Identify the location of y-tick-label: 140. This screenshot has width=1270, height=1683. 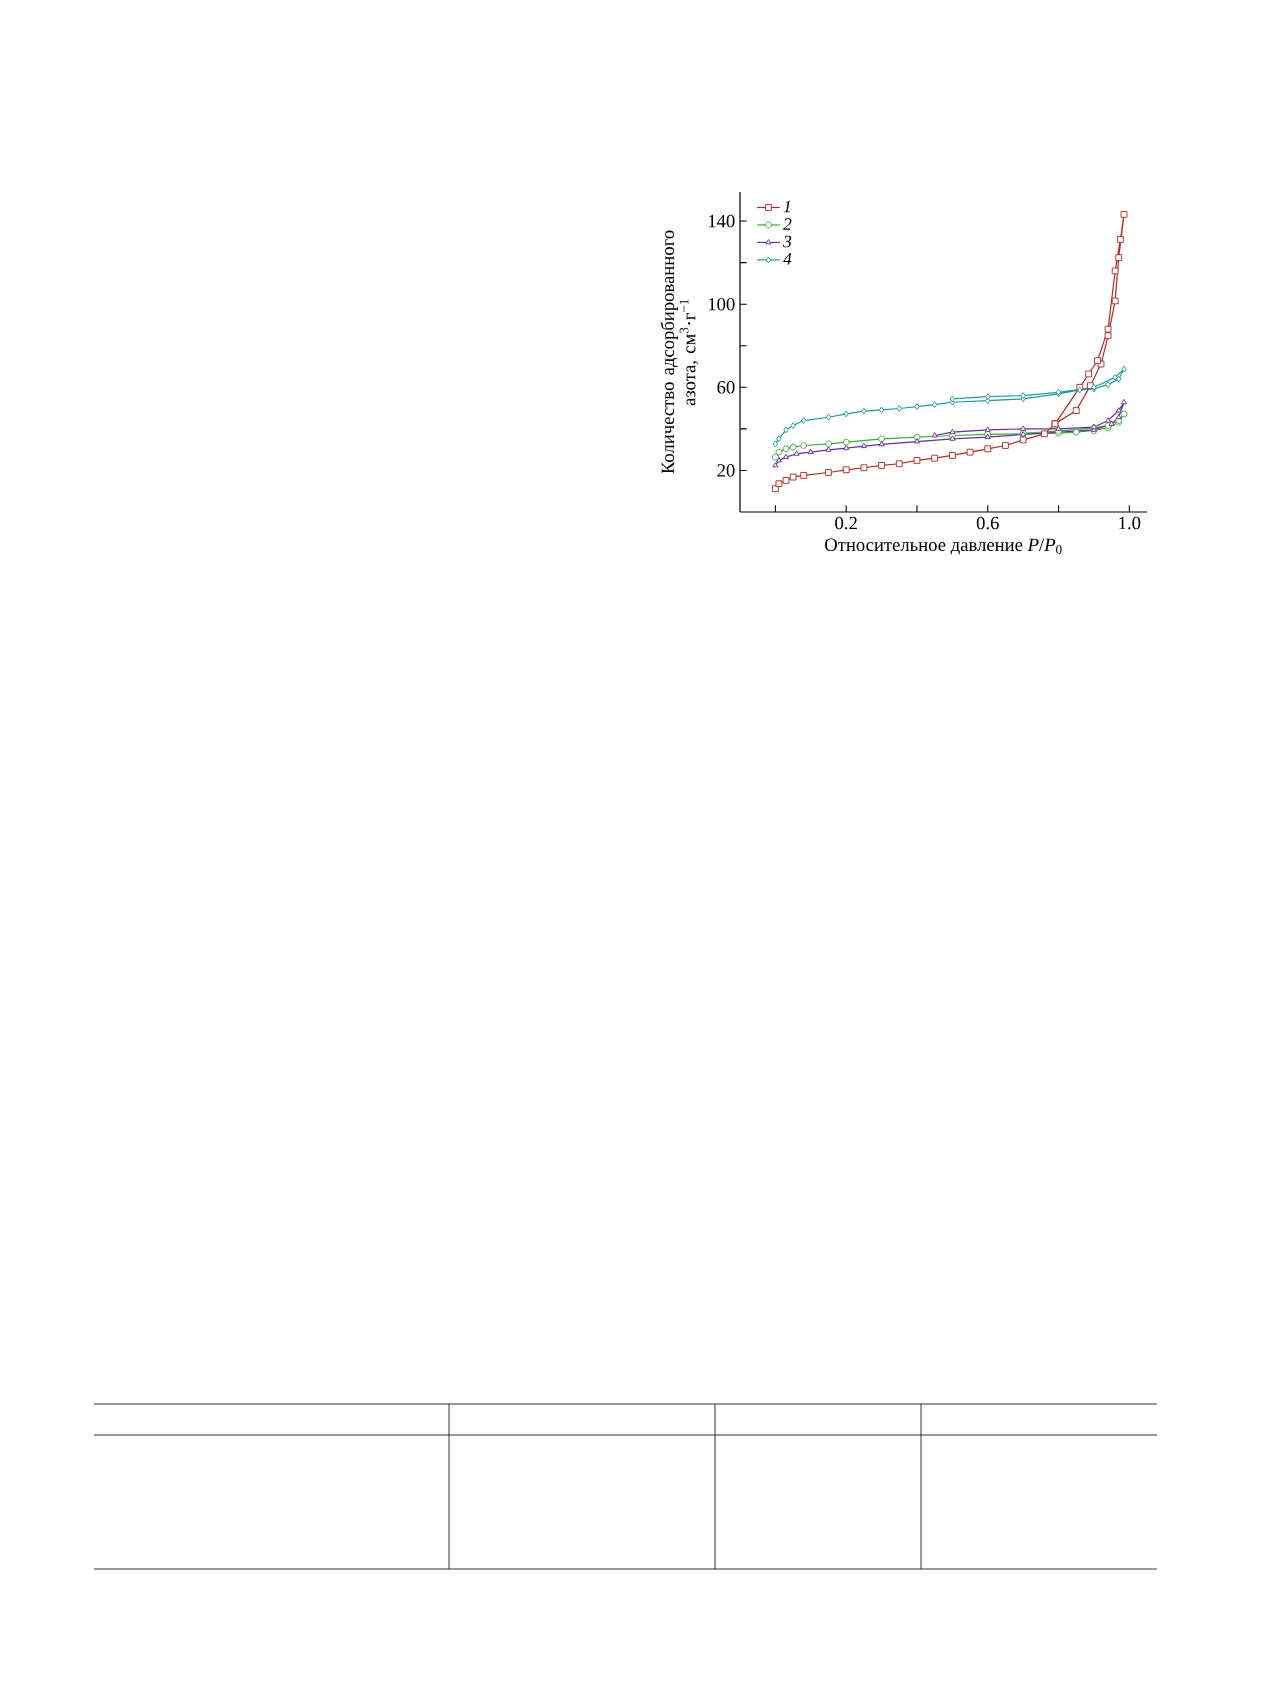
(721, 221).